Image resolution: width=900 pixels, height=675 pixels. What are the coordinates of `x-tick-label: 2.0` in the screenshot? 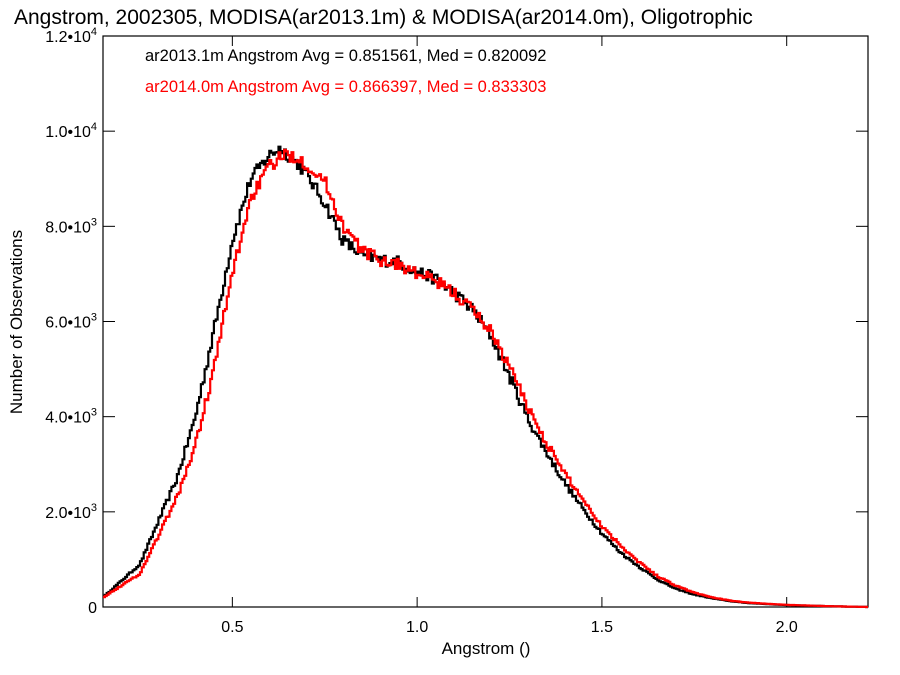 It's located at (787, 627).